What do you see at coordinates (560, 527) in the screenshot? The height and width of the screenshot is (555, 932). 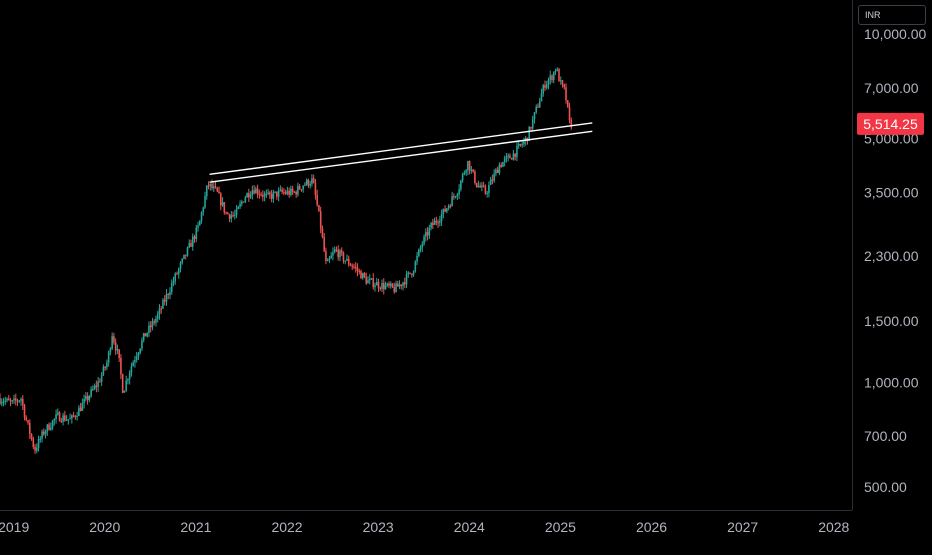 I see `time-tick-label: 2025` at bounding box center [560, 527].